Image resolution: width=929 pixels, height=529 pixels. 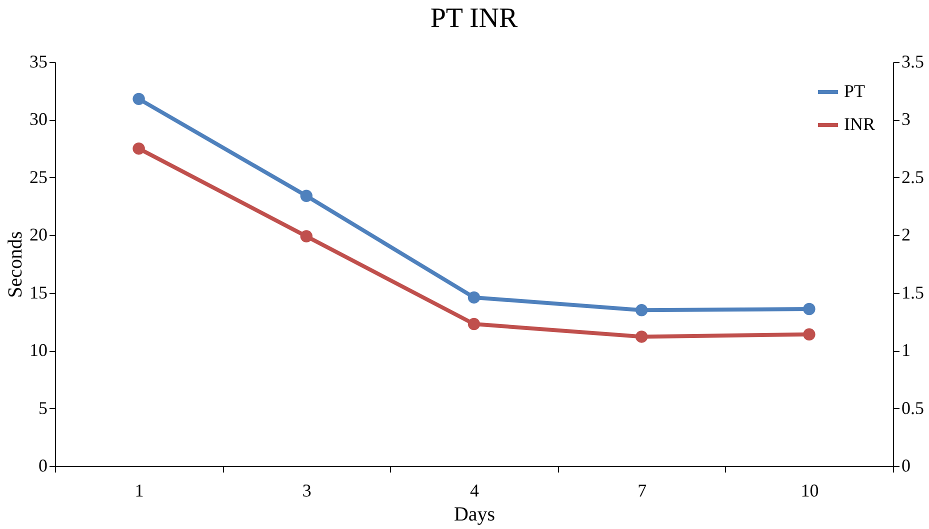 I want to click on y-tick-label: 15, so click(x=39, y=292).